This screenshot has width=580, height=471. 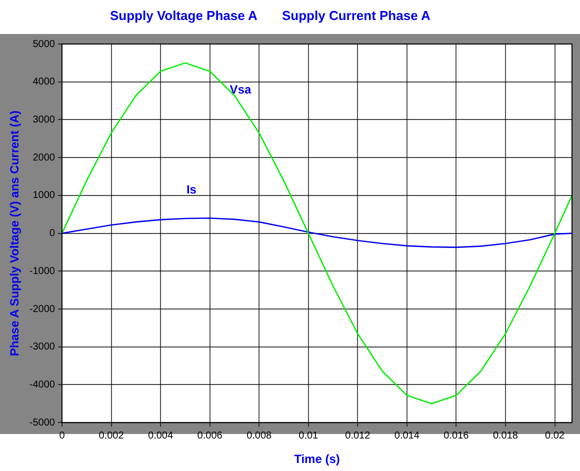 What do you see at coordinates (308, 436) in the screenshot?
I see `x-tick-label: 0.01` at bounding box center [308, 436].